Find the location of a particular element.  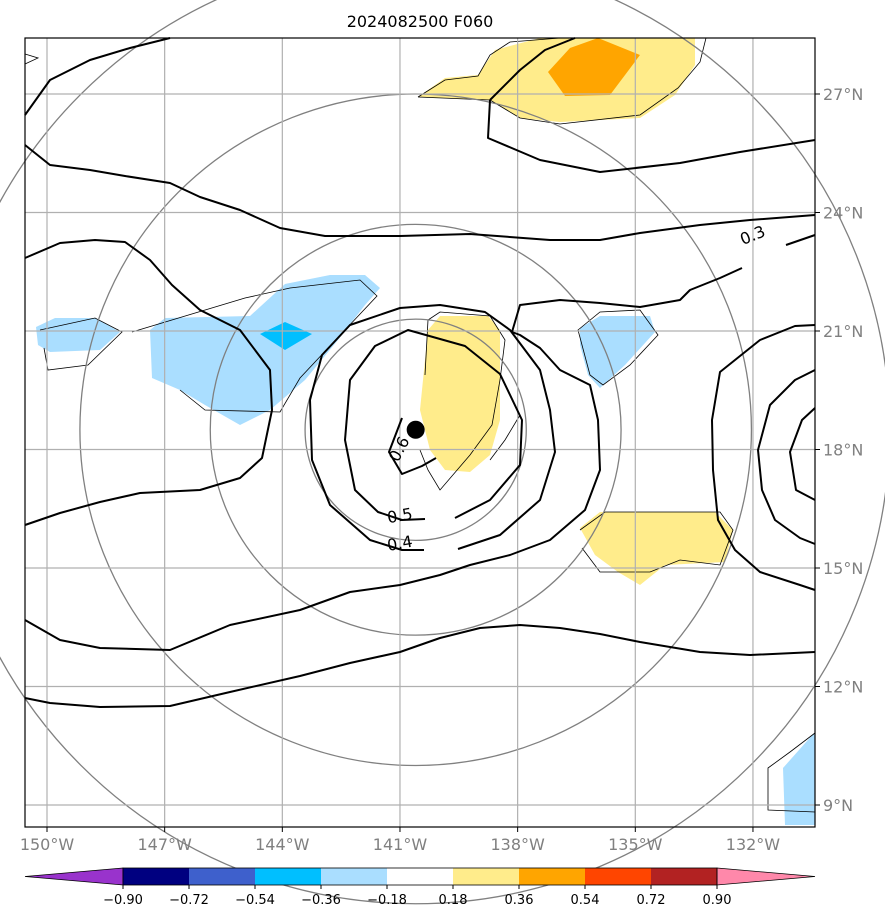

x-tick-label: 135°W is located at coordinates (635, 844).